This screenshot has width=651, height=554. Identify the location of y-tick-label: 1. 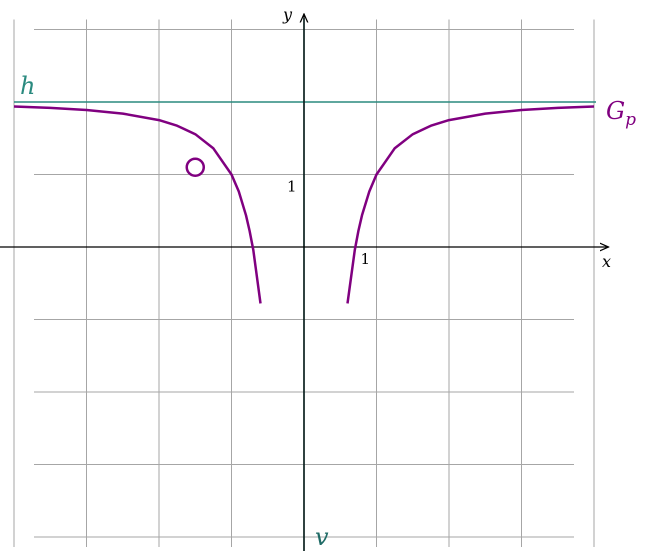
(292, 187).